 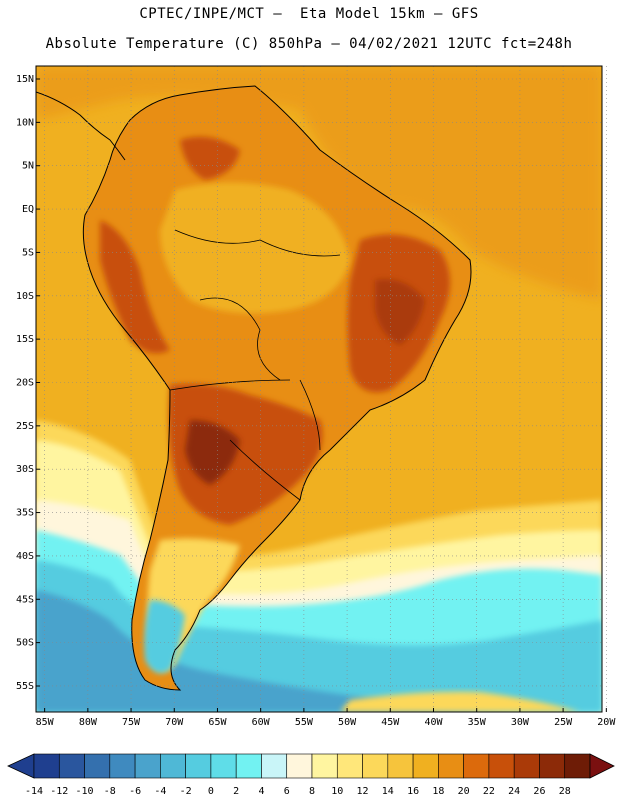 I want to click on colorbar-label: -2, so click(x=186, y=791).